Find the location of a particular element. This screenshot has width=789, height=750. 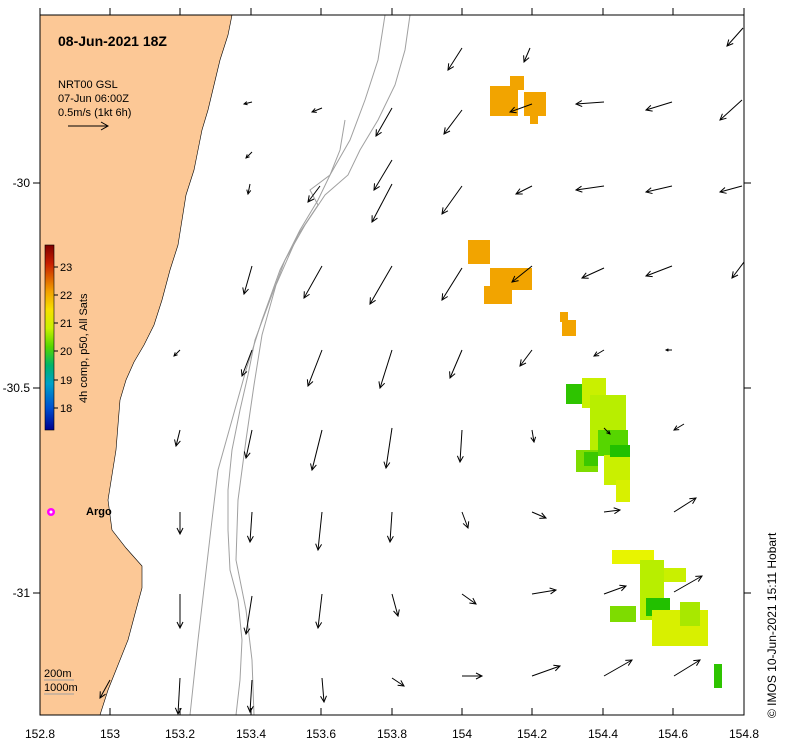

x-tick-label: 153.2 is located at coordinates (180, 734).